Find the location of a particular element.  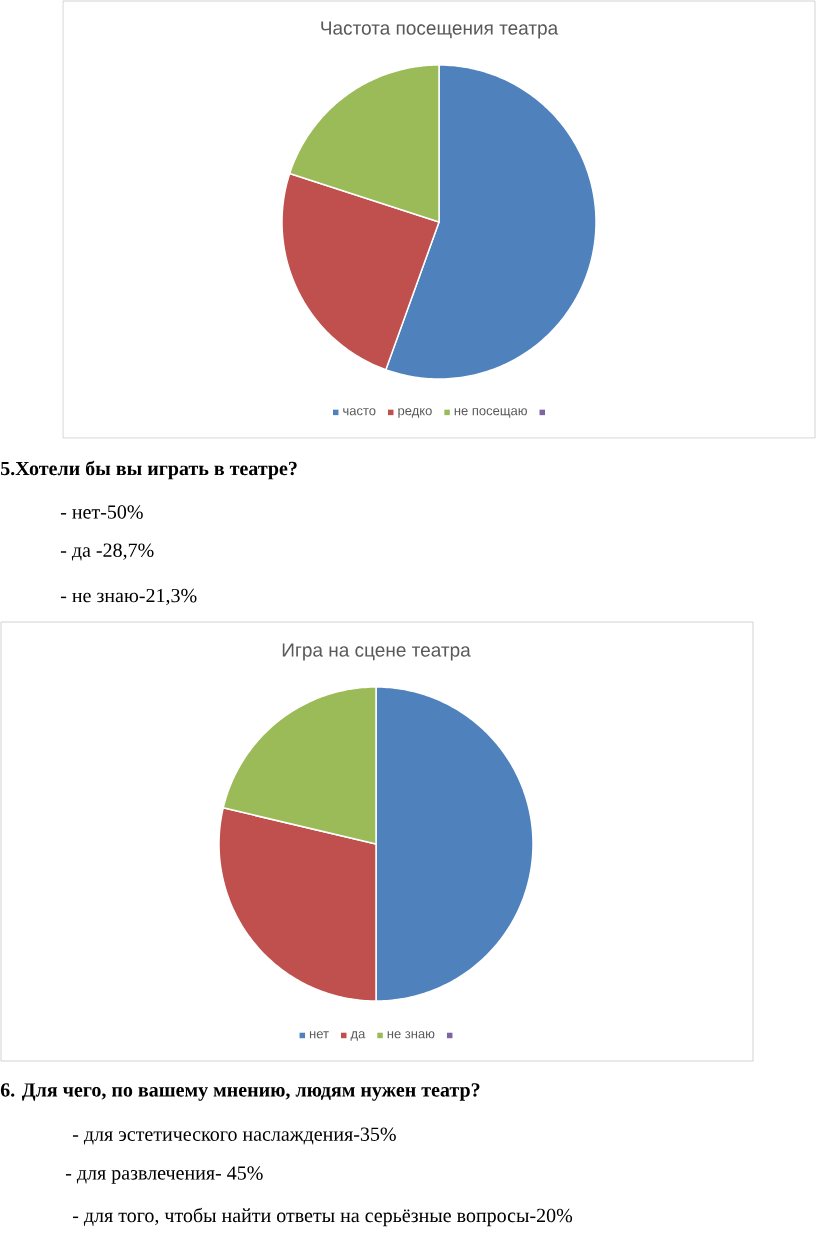

chart-title: Частота посещения театра is located at coordinates (440, 30).